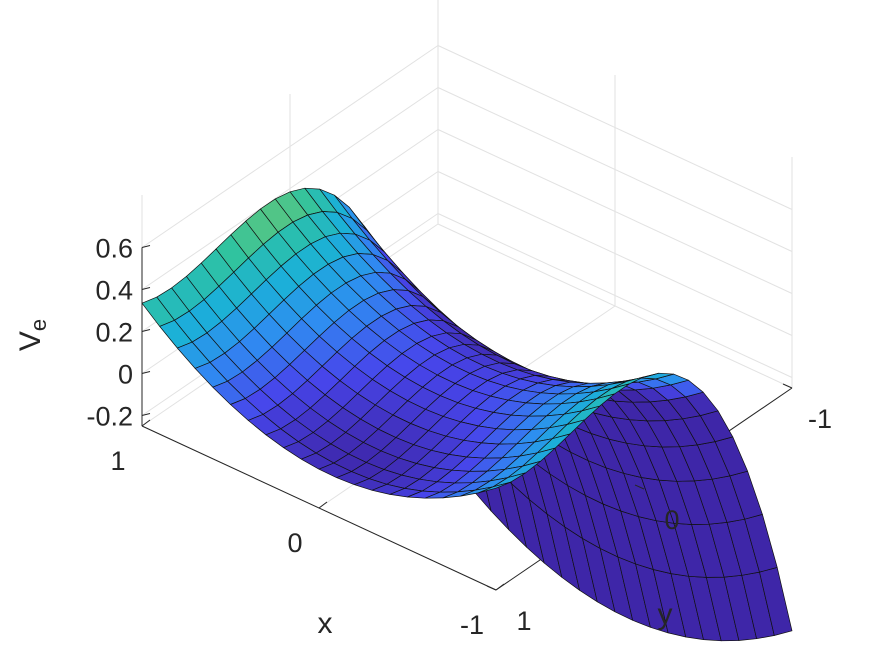  I want to click on z-axis-label-main: V, so click(30, 341).